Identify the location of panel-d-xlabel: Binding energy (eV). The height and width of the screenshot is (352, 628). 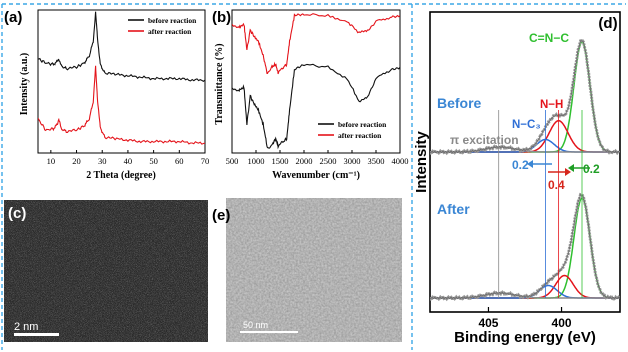
(525, 337).